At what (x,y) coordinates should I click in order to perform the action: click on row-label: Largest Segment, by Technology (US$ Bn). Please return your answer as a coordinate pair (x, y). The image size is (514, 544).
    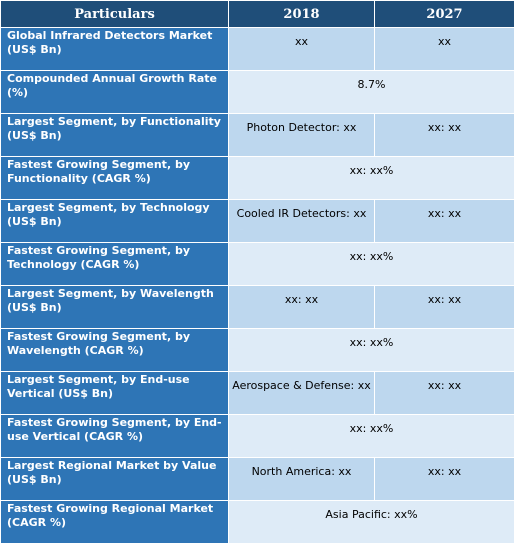
    Looking at the image, I should click on (115, 221).